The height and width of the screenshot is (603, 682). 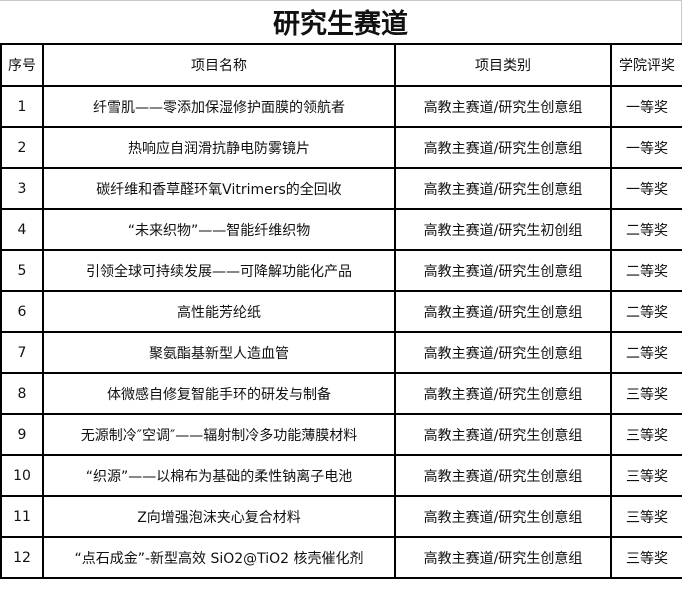 I want to click on table-row: 7 聚氨酯基新型人造血管 高教主赛道/研究生创意组 二等奖, so click(x=341, y=352).